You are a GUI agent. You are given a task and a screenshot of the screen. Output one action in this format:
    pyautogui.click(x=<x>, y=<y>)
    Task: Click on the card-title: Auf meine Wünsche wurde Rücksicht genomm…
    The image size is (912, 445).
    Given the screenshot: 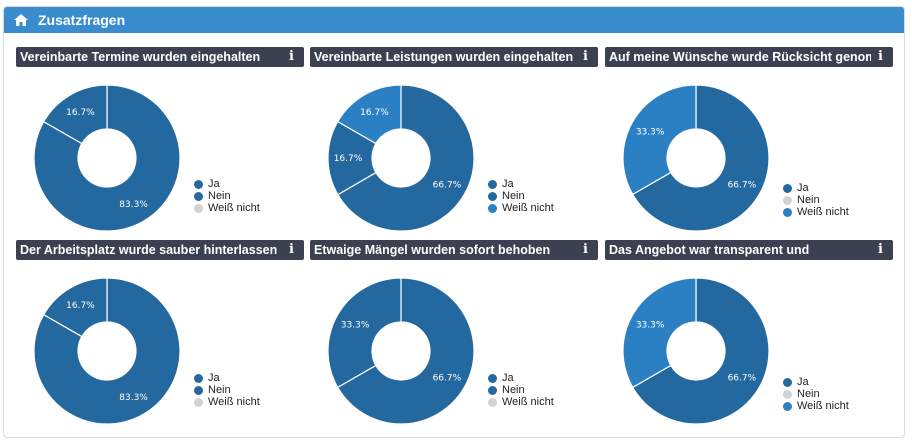 What is the action you would take?
    pyautogui.click(x=740, y=57)
    